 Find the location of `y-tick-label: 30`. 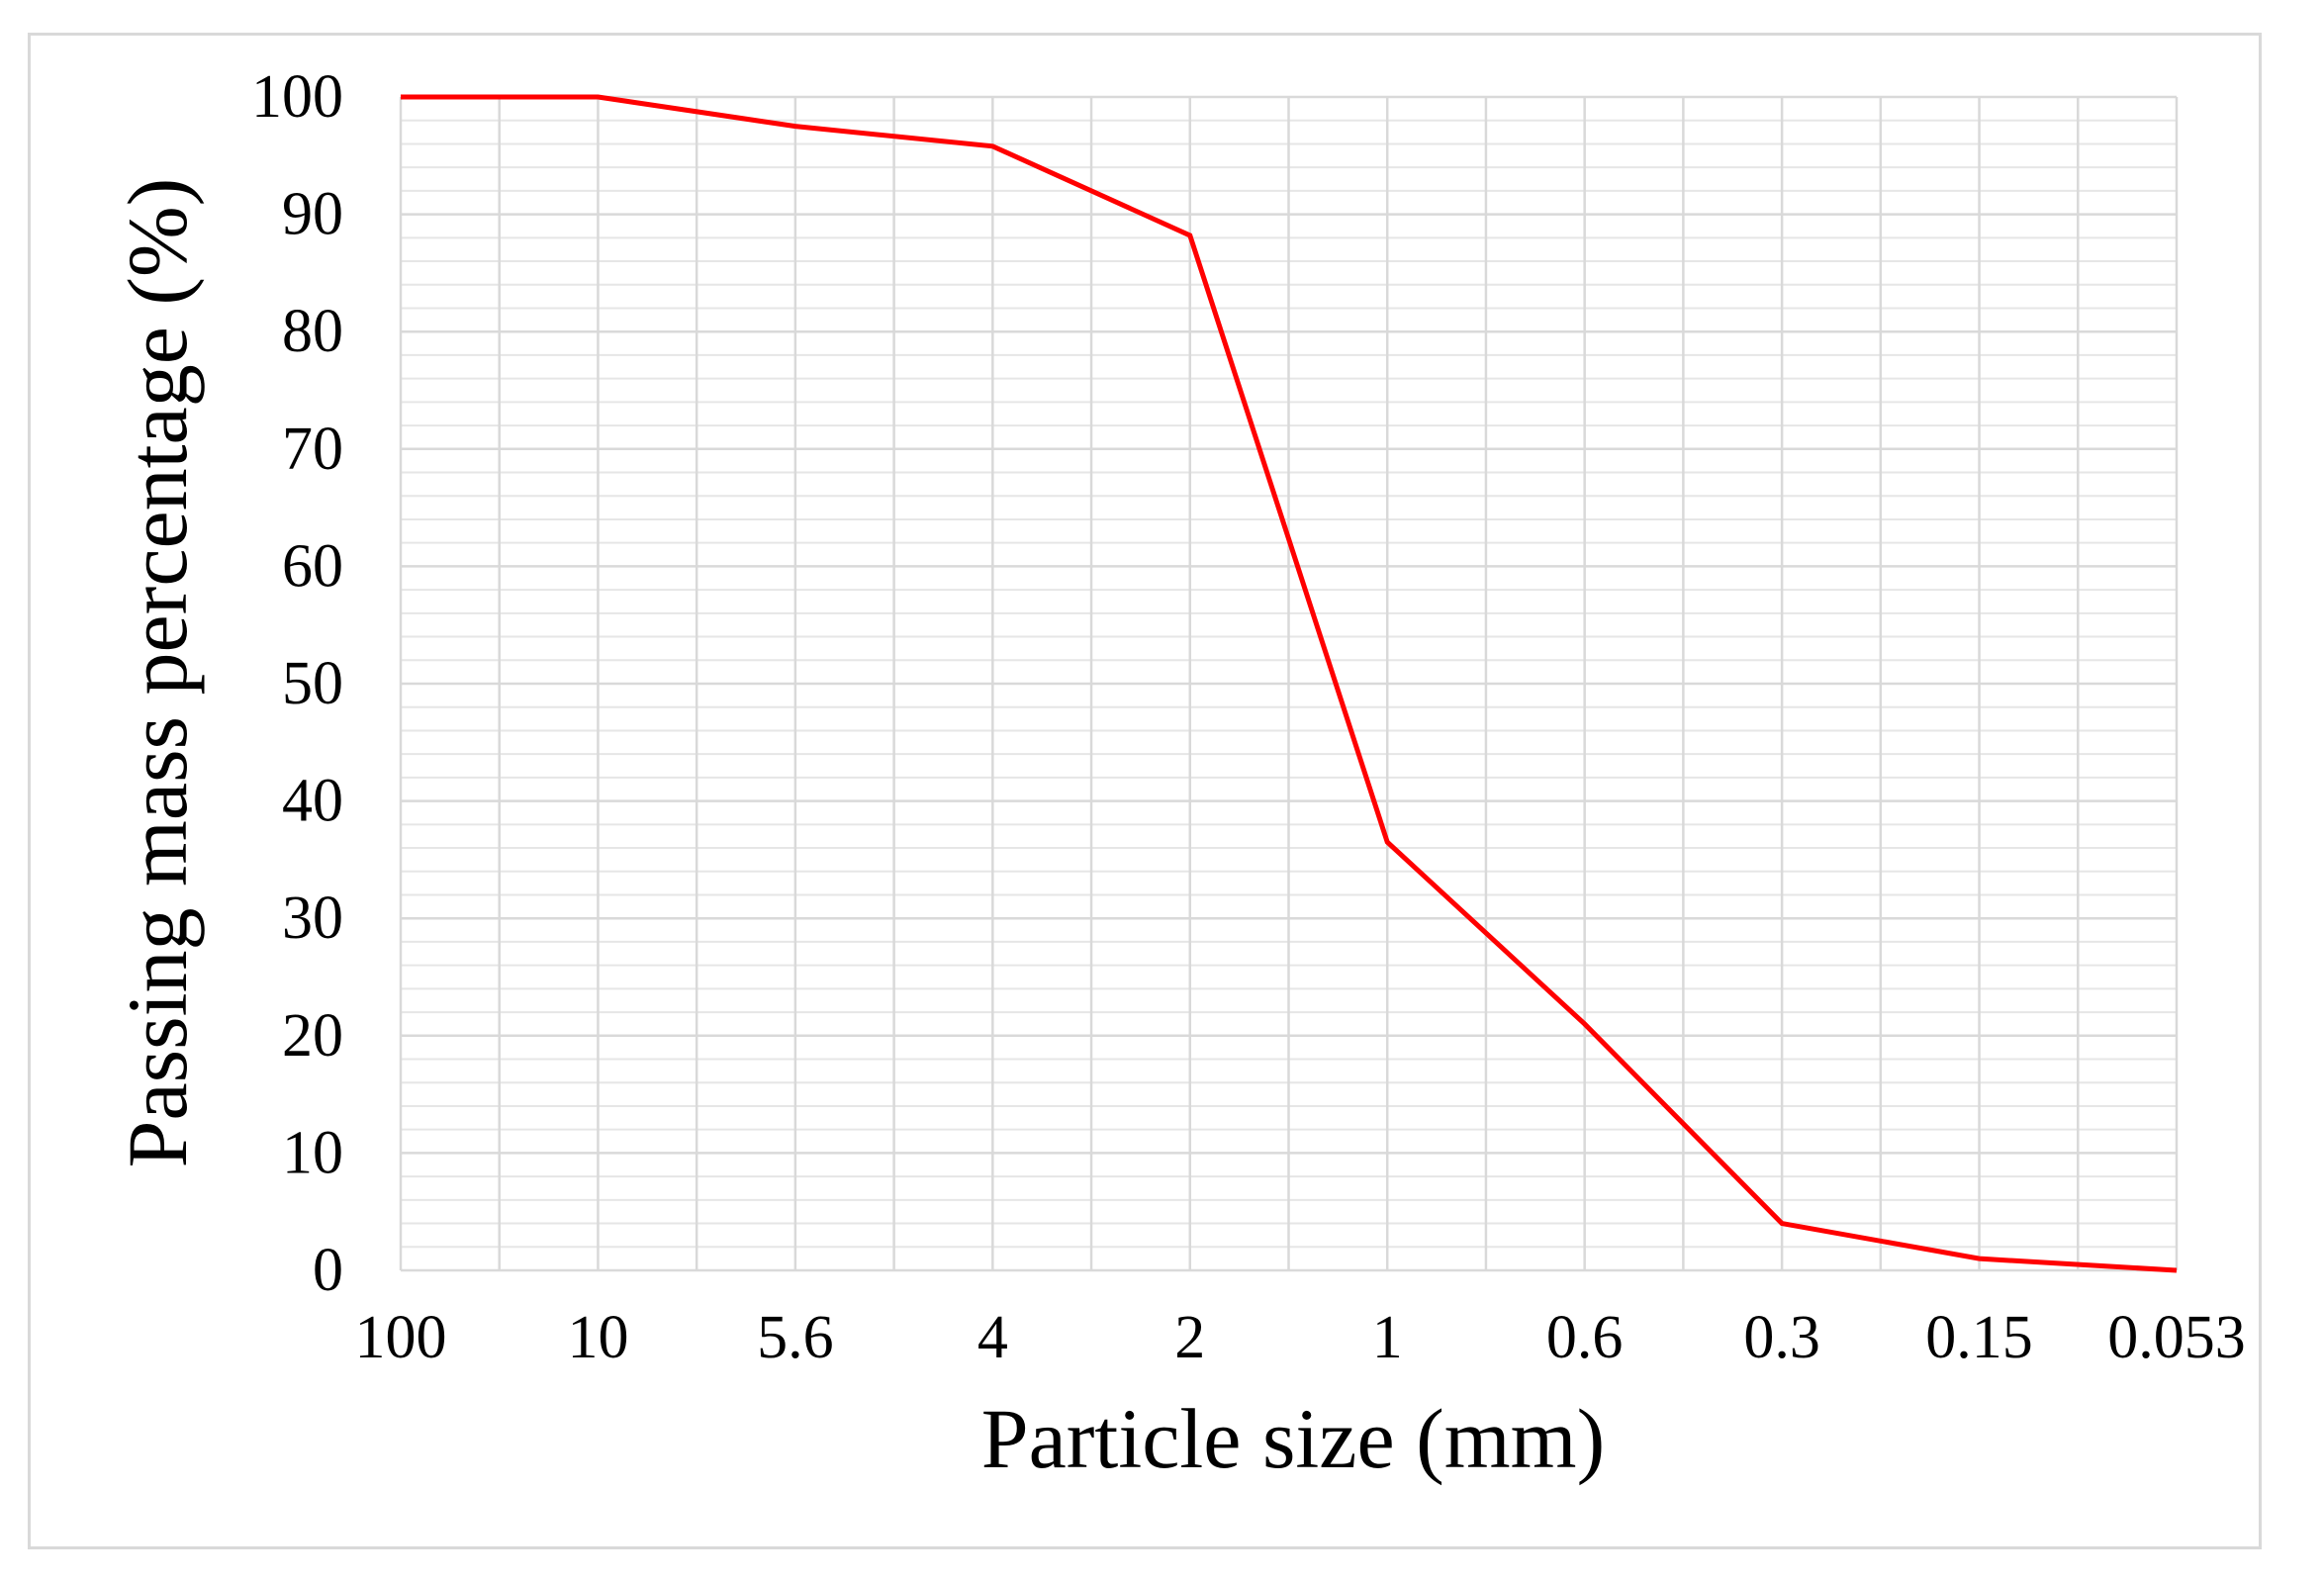

y-tick-label: 30 is located at coordinates (312, 919).